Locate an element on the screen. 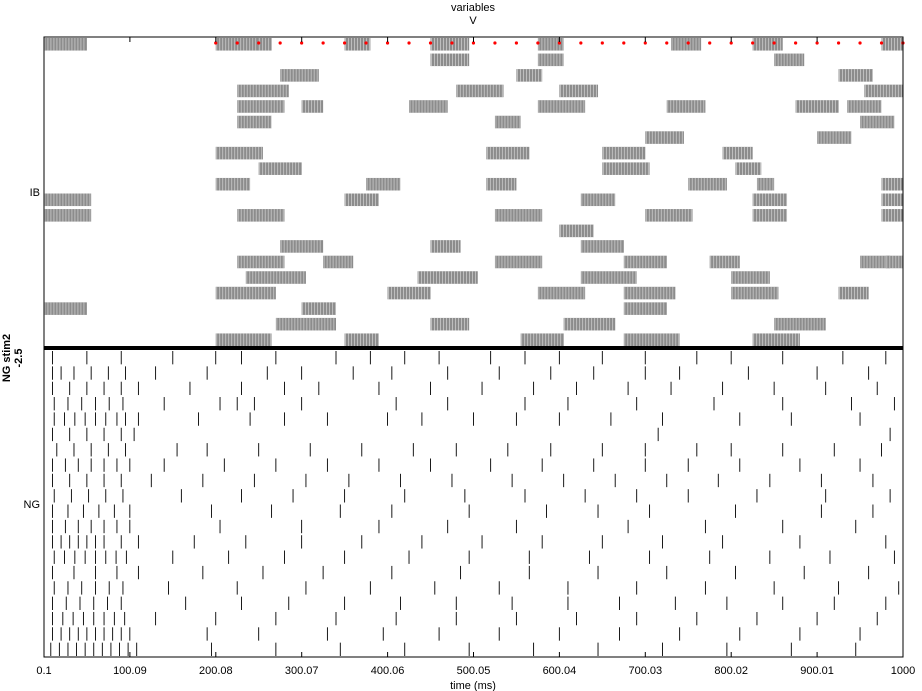 This screenshot has height=691, width=922. chart-title-line-1: variables is located at coordinates (473, 8).